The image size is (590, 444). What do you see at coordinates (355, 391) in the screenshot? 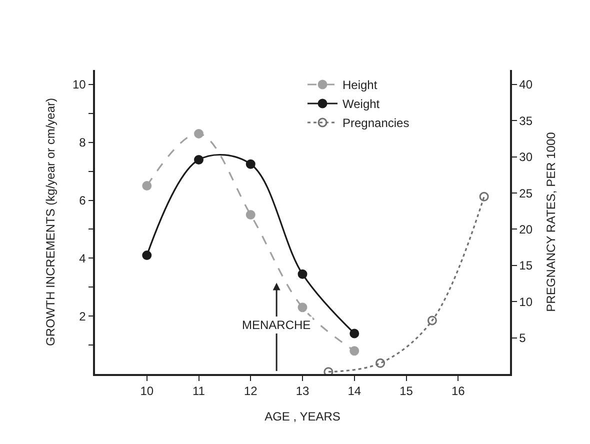
I see `x-tick-label: 14` at bounding box center [355, 391].